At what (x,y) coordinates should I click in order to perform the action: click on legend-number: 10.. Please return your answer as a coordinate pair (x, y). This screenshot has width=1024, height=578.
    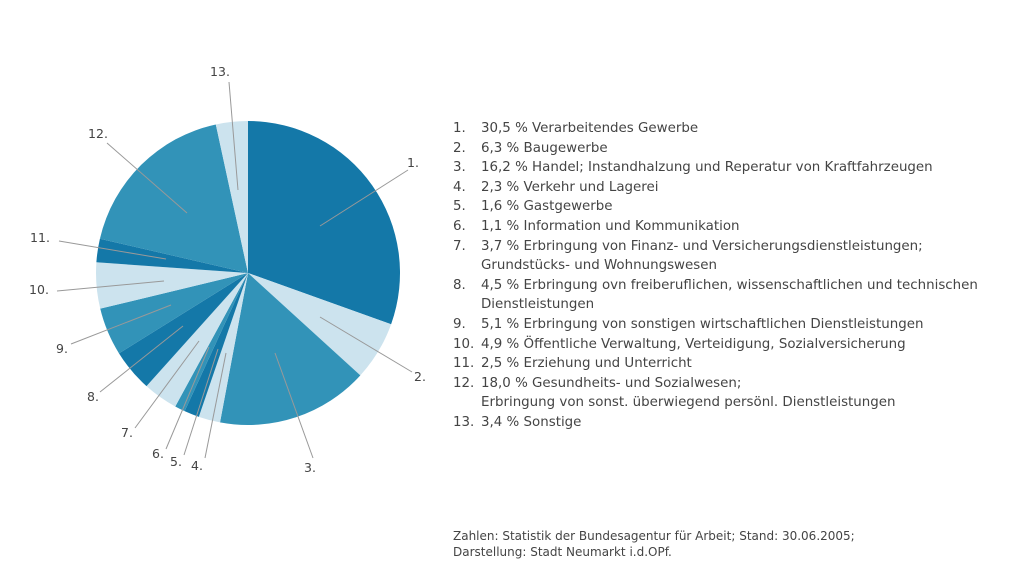
    Looking at the image, I should click on (464, 344).